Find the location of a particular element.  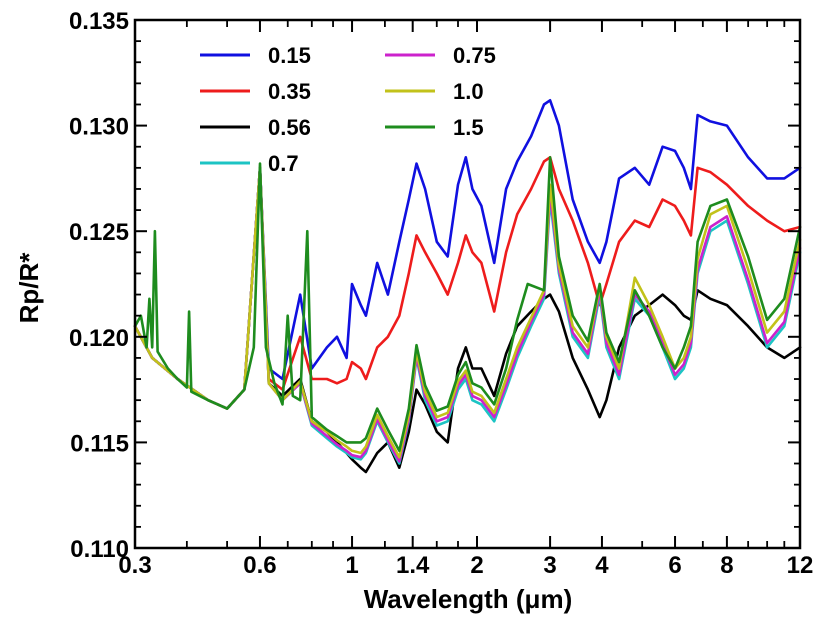

legend-label: 1.0 is located at coordinates (468, 91).